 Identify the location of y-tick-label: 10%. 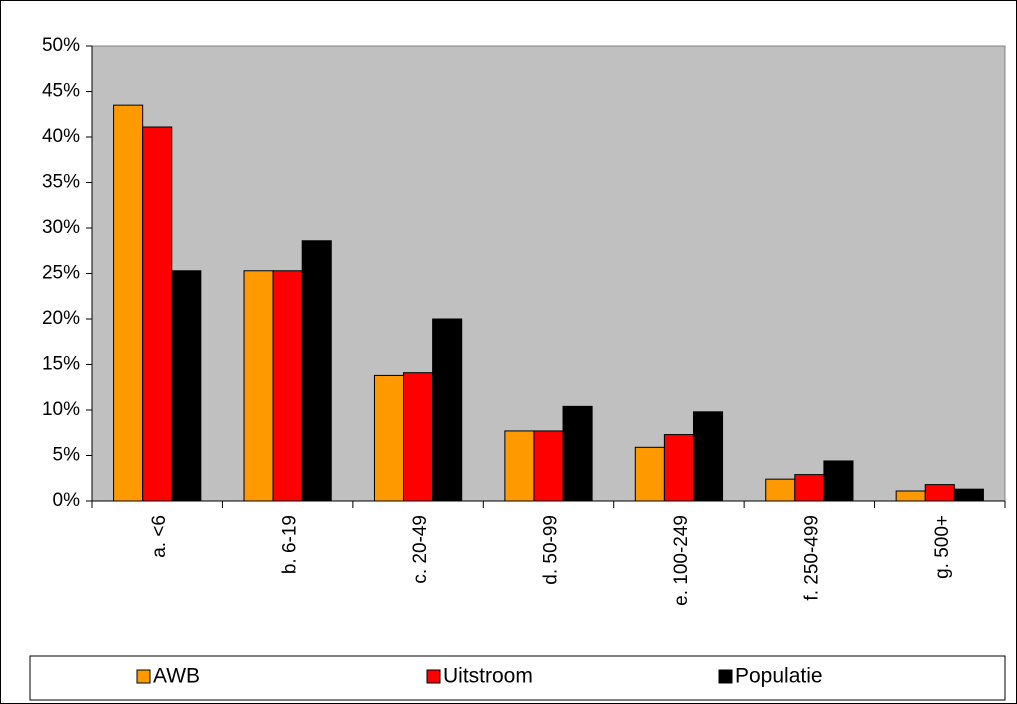
(61, 409).